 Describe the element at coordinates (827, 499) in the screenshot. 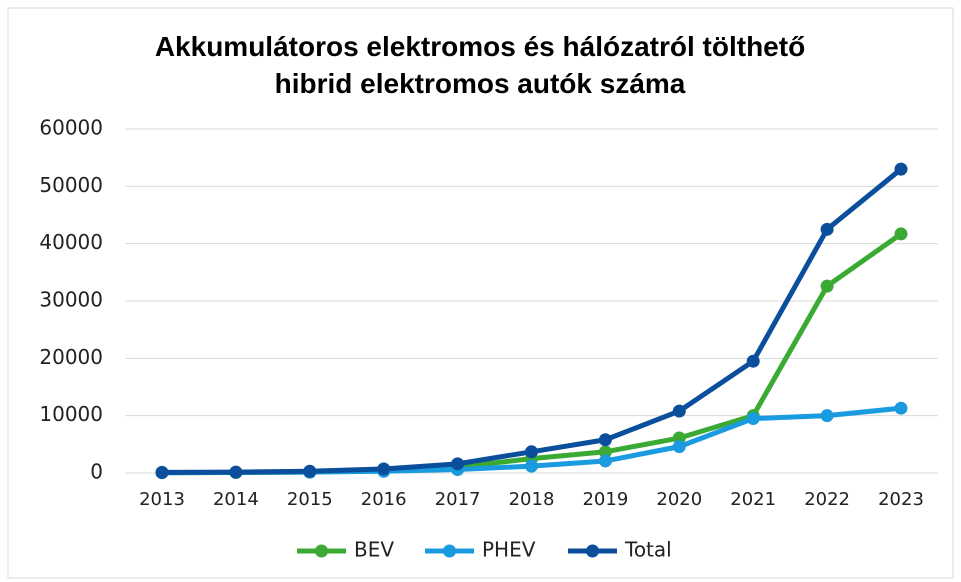

I see `x-tick-label: 2022` at that location.